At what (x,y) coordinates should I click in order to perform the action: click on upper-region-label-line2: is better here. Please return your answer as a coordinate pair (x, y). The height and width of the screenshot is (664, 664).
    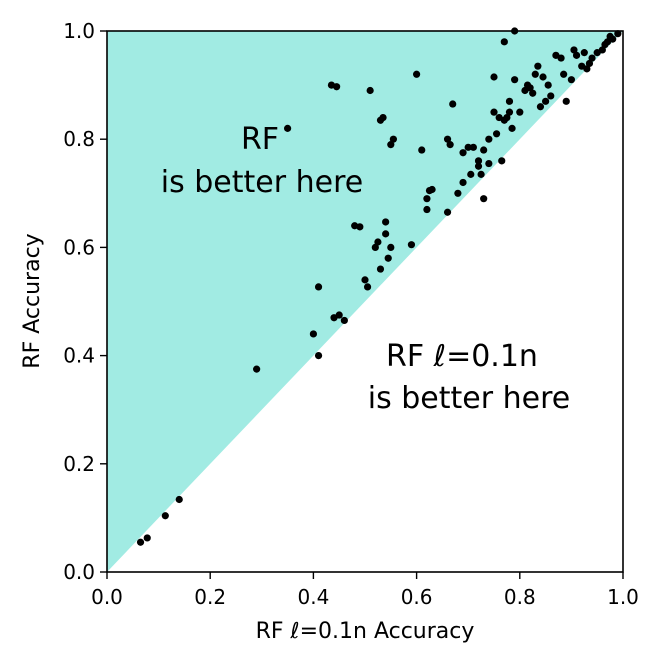
    Looking at the image, I should click on (262, 182).